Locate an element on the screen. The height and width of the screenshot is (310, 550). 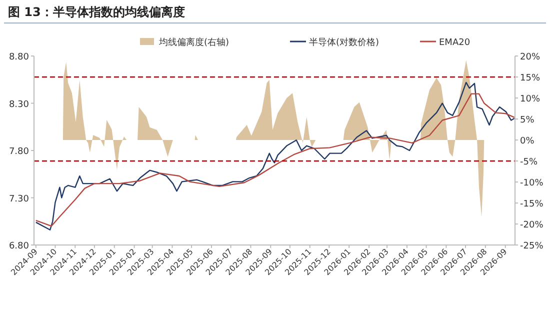
y2-tick-label: 5% is located at coordinates (527, 121).